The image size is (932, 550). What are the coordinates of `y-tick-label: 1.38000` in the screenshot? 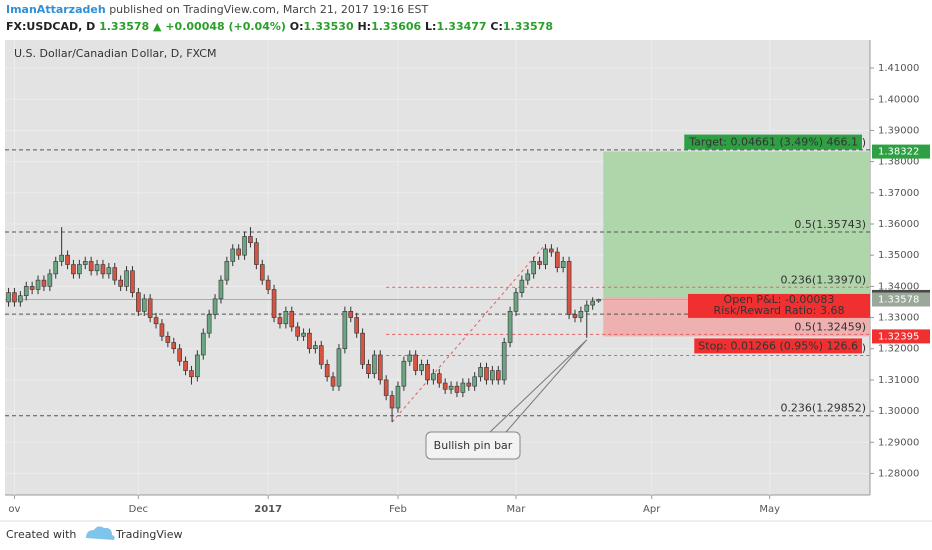 It's located at (898, 162).